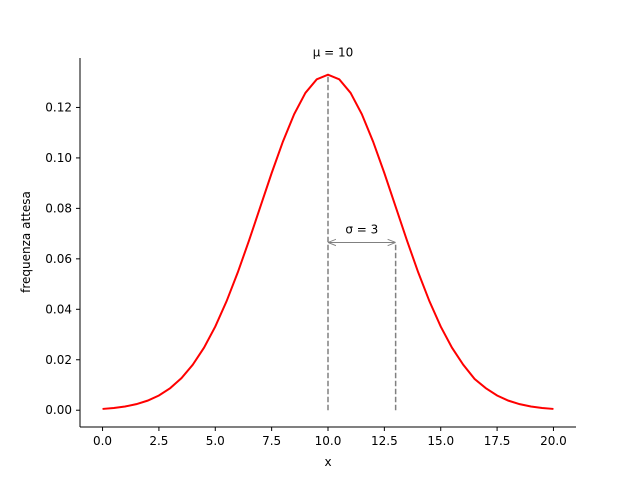 The height and width of the screenshot is (480, 640). I want to click on y-tick-label: 0.02, so click(58, 360).